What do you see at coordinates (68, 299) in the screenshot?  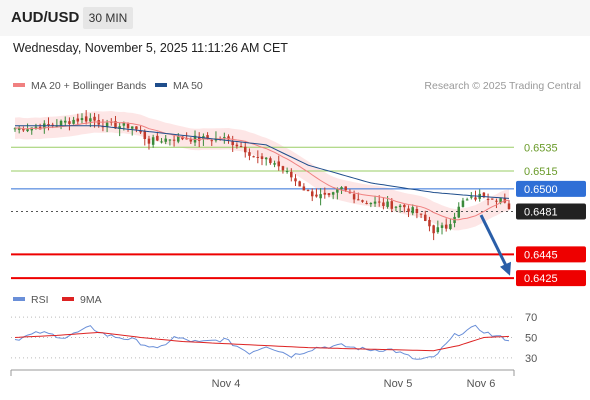 I see `ma9-swatch` at bounding box center [68, 299].